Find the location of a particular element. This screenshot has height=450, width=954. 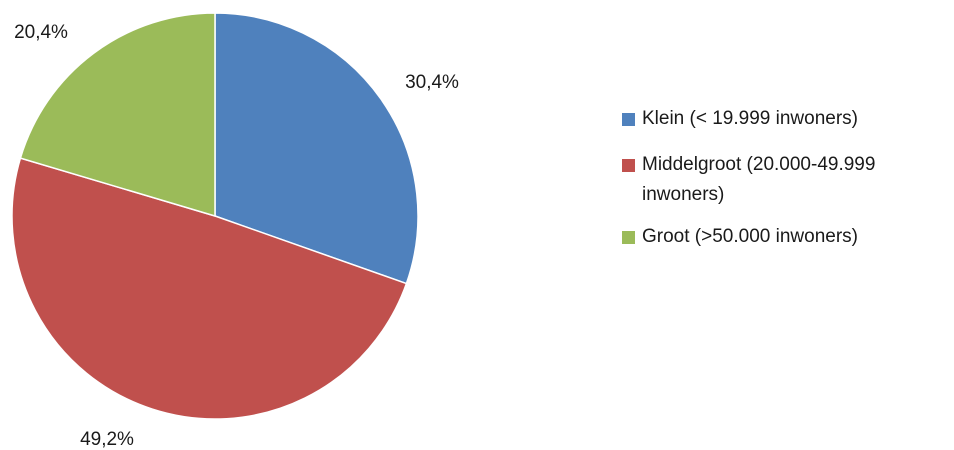

legend-item-groot: Groot (>50.000 inwoners) is located at coordinates (787, 237).